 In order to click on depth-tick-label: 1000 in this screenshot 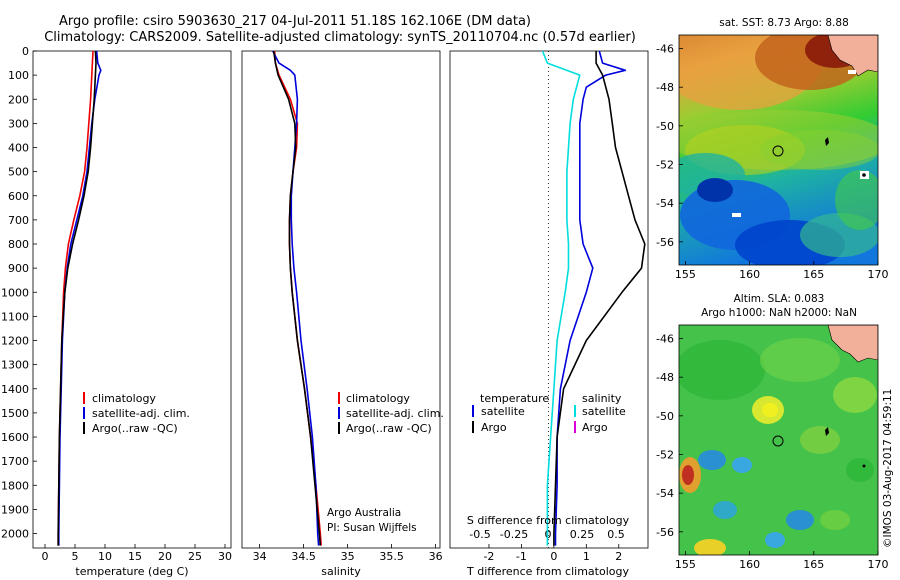, I will do `click(15, 292)`.